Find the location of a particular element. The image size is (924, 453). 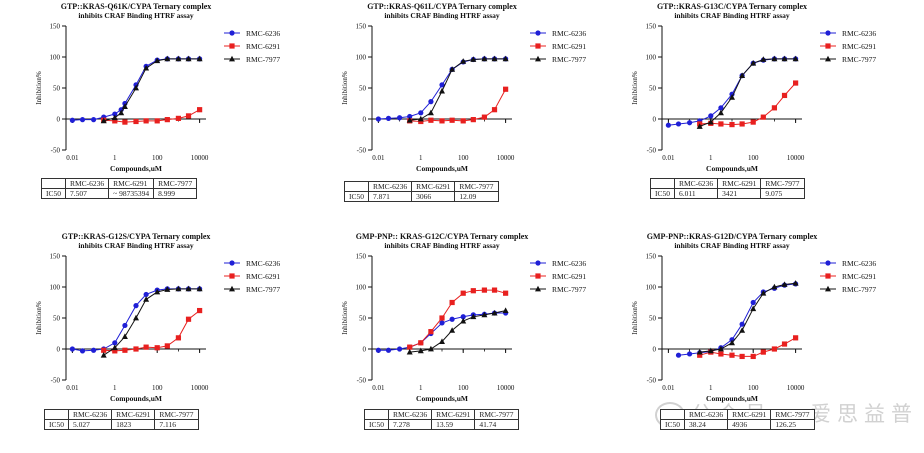

ic50-value-cell: 4936 is located at coordinates (749, 424).